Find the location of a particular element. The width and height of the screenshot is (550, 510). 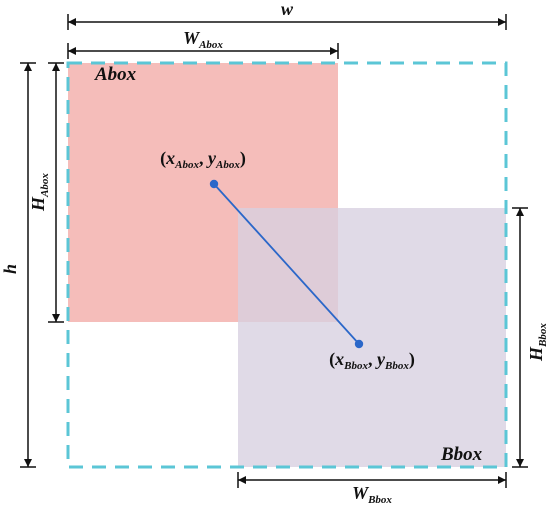

bbox-center-y-main: y is located at coordinates (380, 359).